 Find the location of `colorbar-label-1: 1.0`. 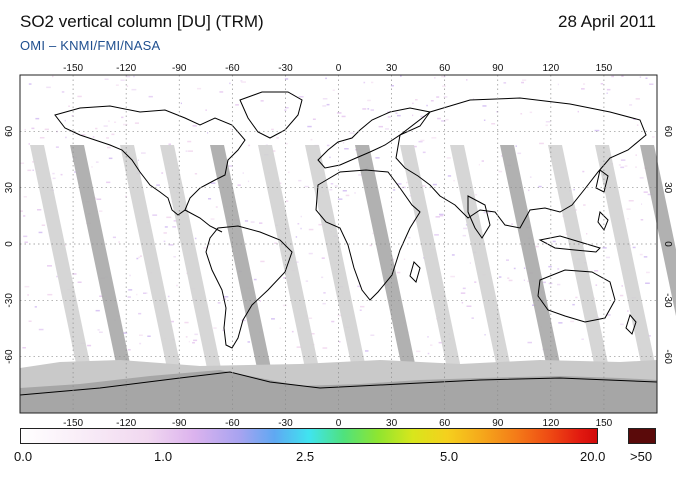

colorbar-label-1: 1.0 is located at coordinates (163, 456).